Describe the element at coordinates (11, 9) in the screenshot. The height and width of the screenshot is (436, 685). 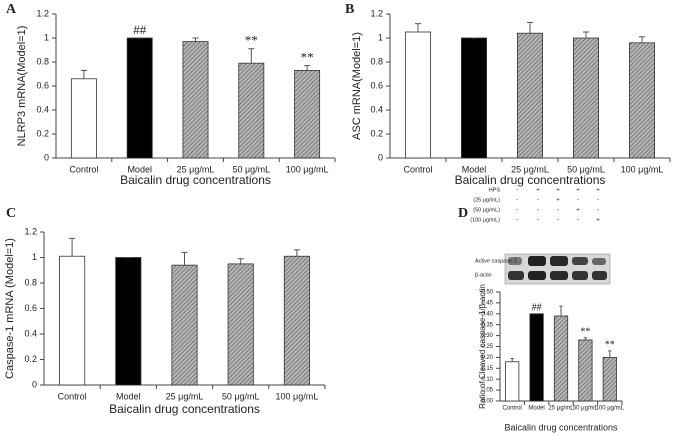
I see `panel-label: A` at that location.